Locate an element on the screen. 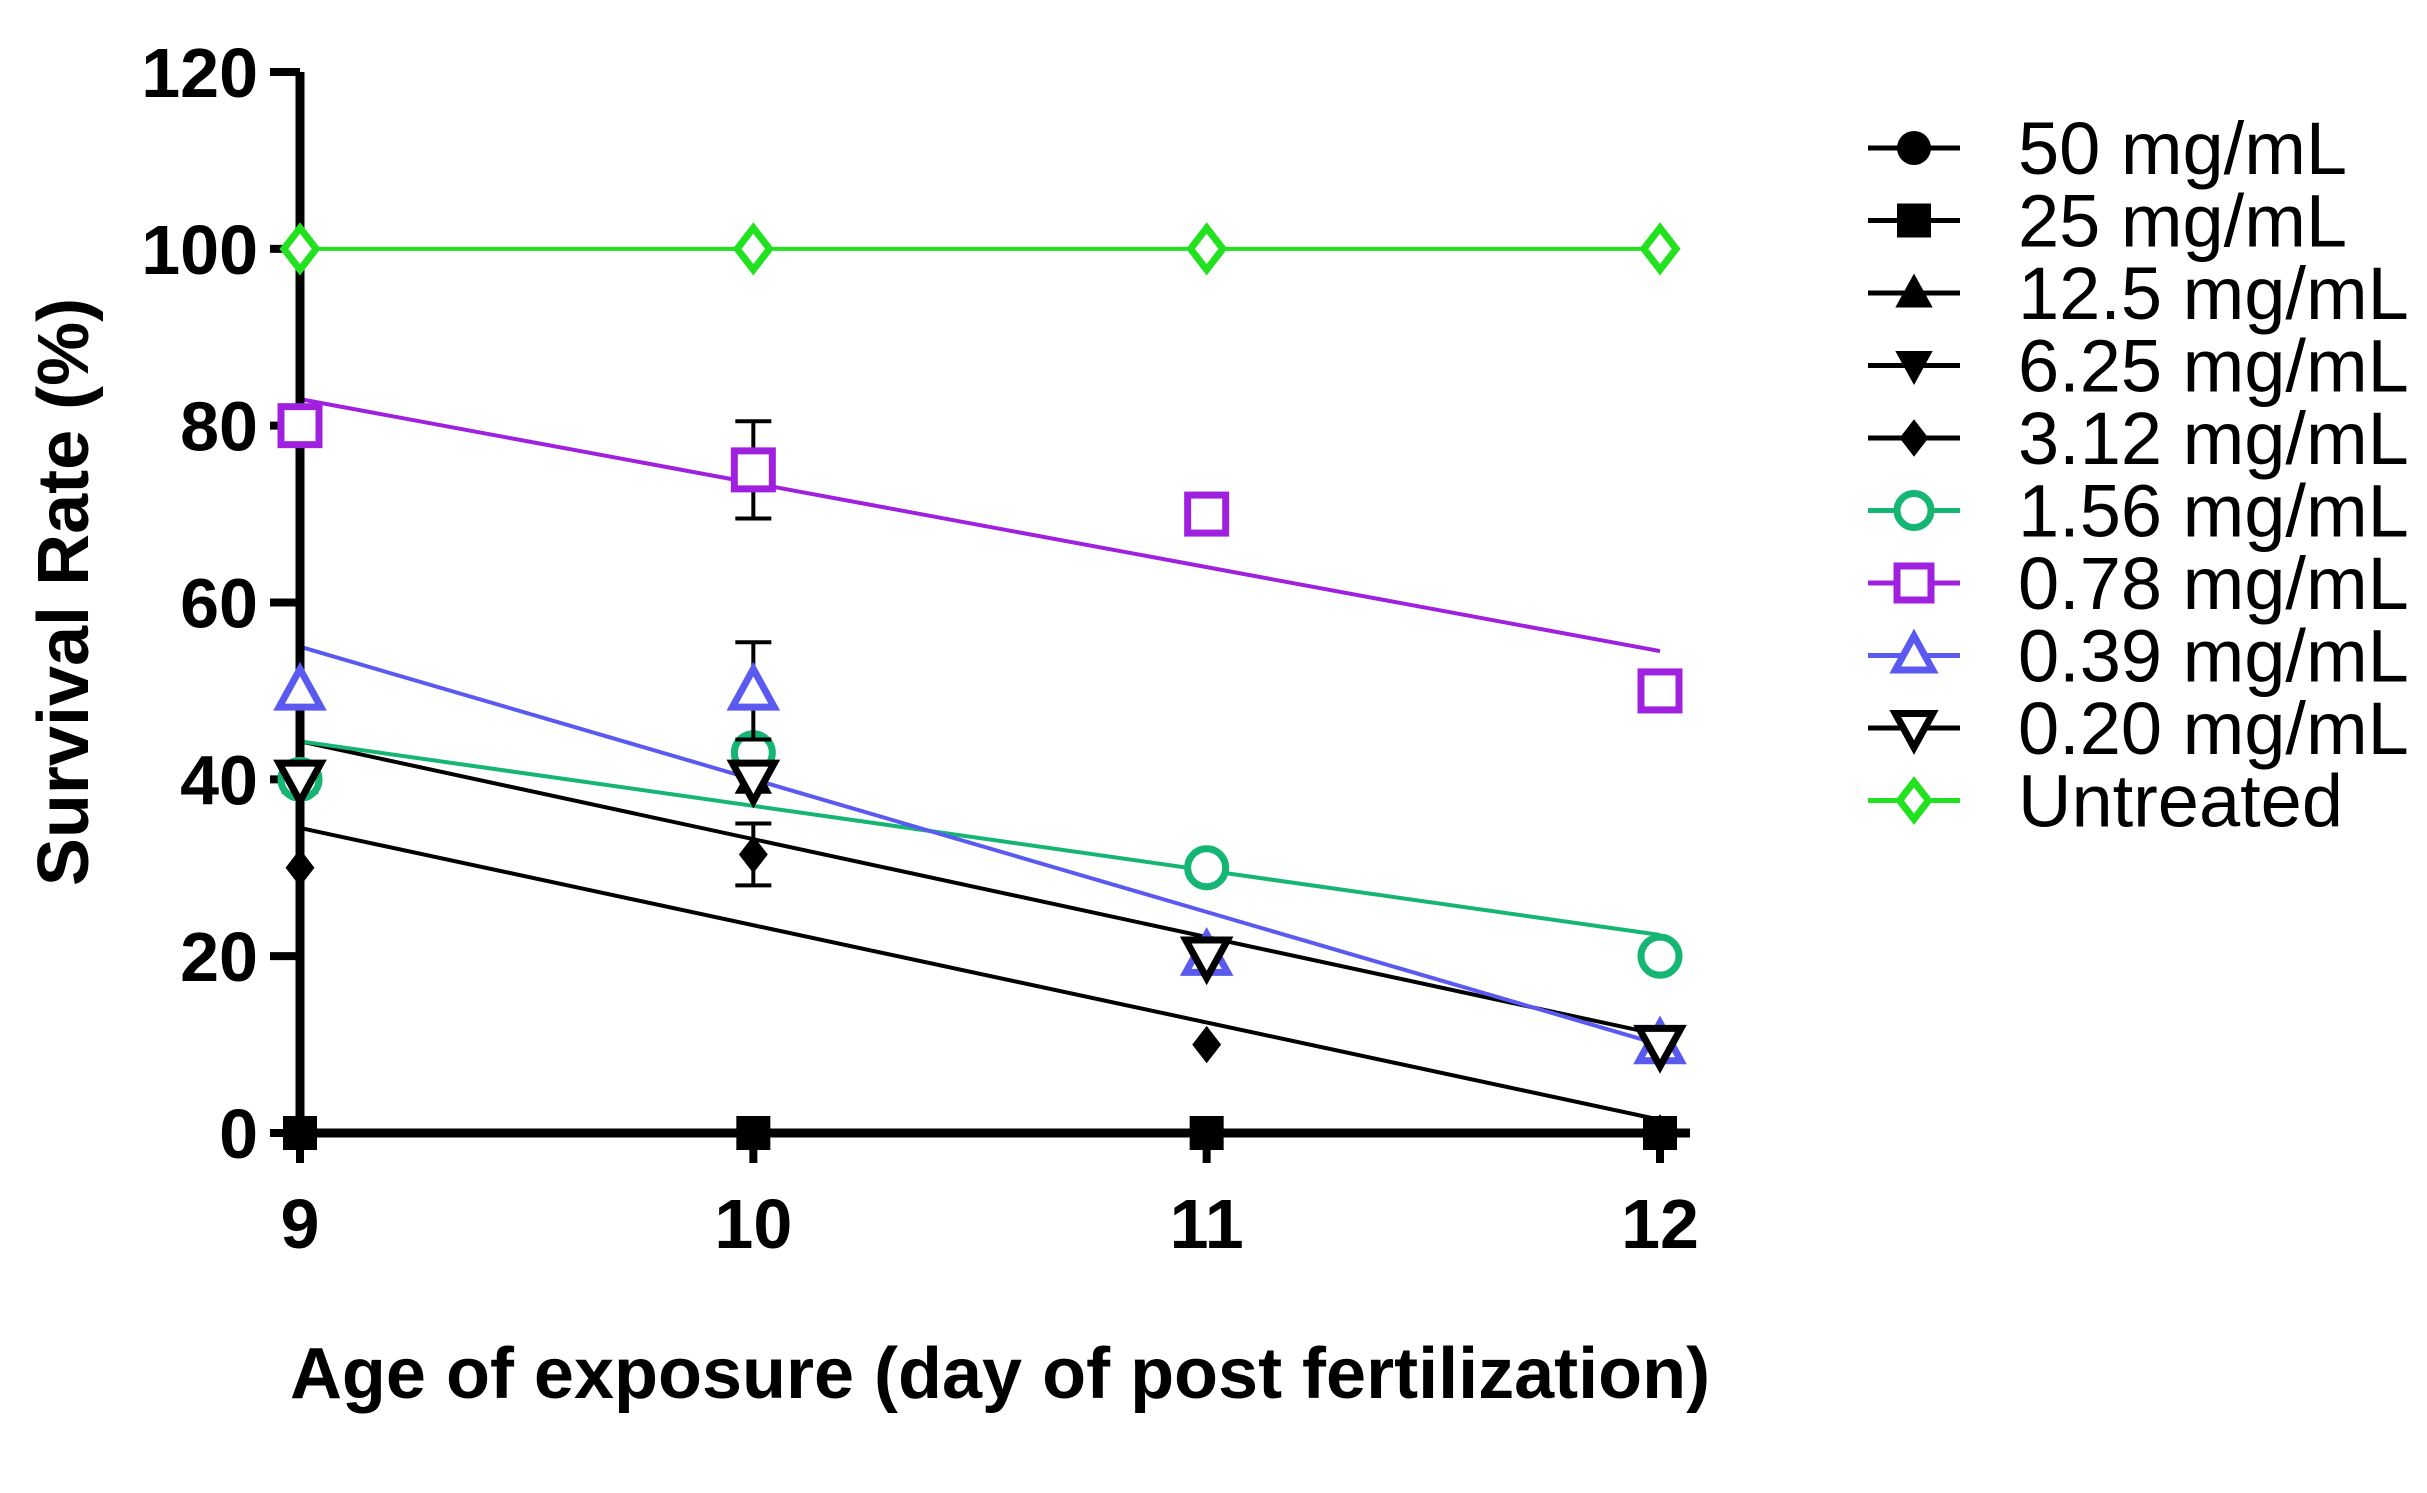  legend-item-8: 0.20 mg/mL is located at coordinates (2138, 728).